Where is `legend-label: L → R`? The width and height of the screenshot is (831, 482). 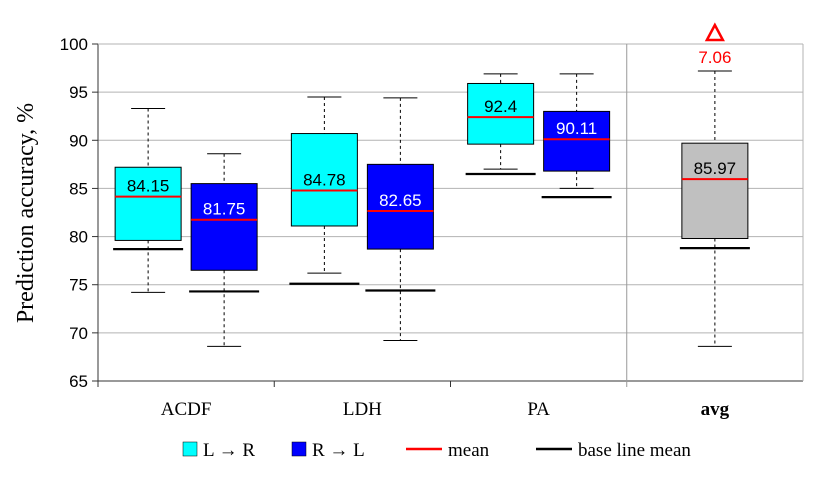 legend-label: L → R is located at coordinates (229, 450).